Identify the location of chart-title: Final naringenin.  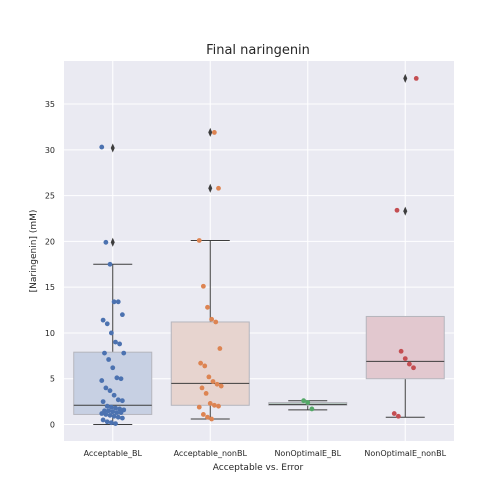
(258, 50).